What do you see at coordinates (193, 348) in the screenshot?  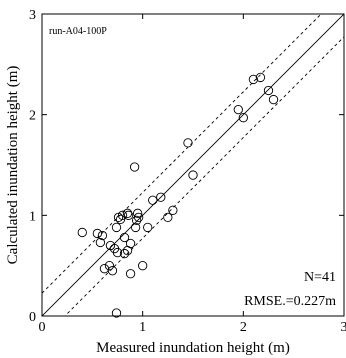 I see `x-axis-label: Measured inundation height (m)` at bounding box center [193, 348].